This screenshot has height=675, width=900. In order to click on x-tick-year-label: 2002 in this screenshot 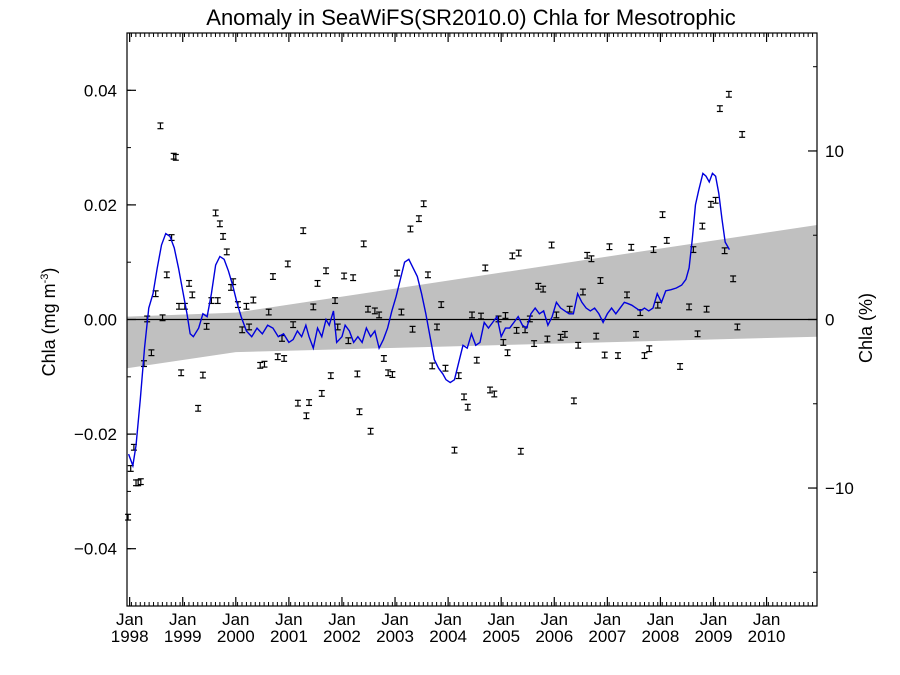, I will do `click(342, 636)`.